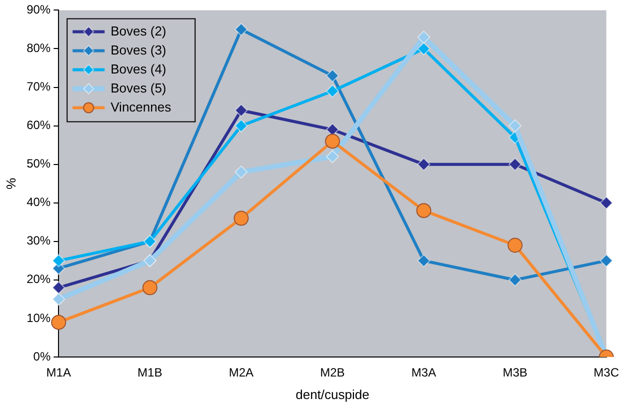 The height and width of the screenshot is (407, 622). I want to click on legend-label: Boves (2), so click(138, 30).